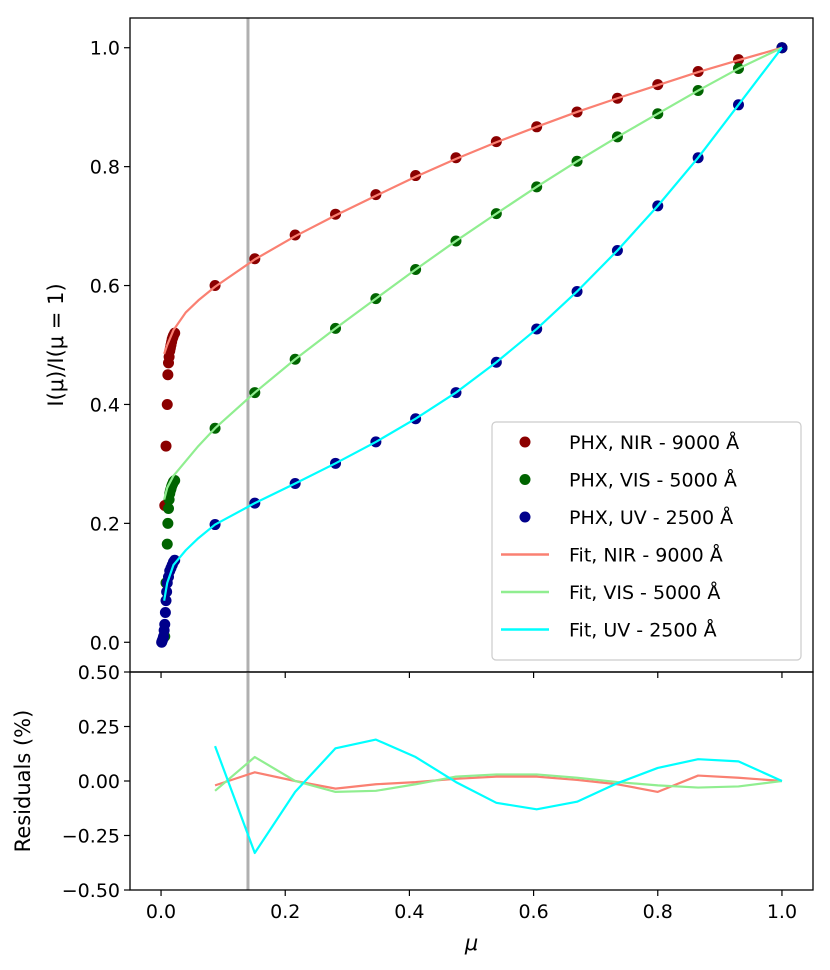 The width and height of the screenshot is (830, 970). What do you see at coordinates (471, 943) in the screenshot?
I see `x-axis-title: μ` at bounding box center [471, 943].